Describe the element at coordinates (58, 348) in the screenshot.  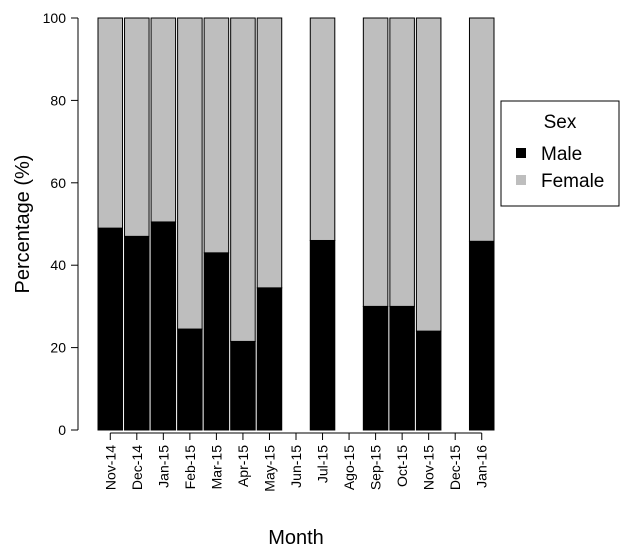
I see `y-tick-label: 20` at that location.